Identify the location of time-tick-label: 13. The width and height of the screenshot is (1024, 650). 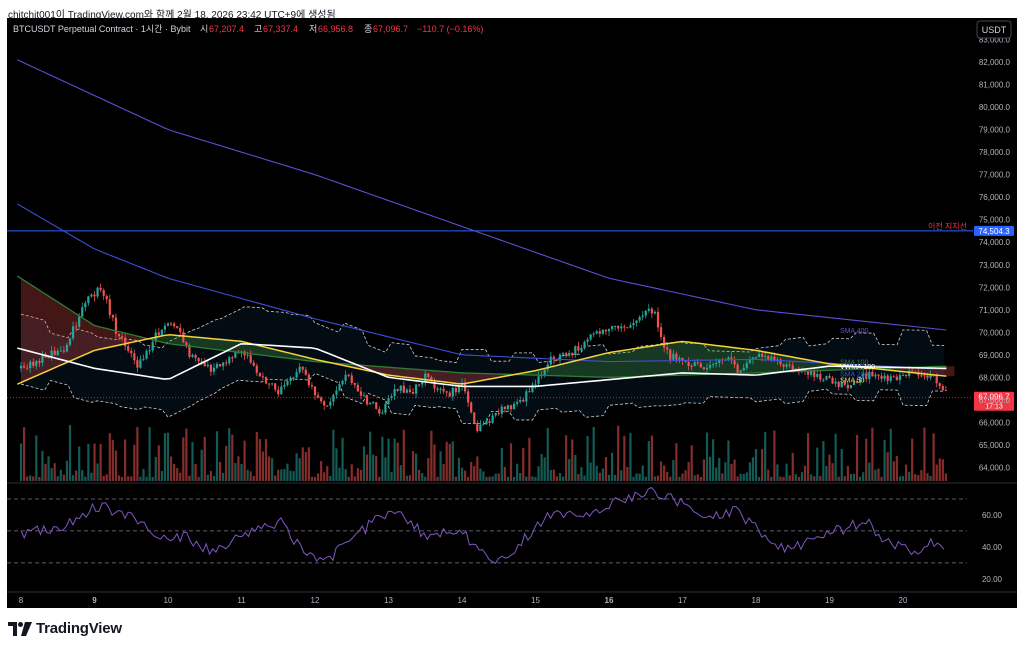
(388, 600).